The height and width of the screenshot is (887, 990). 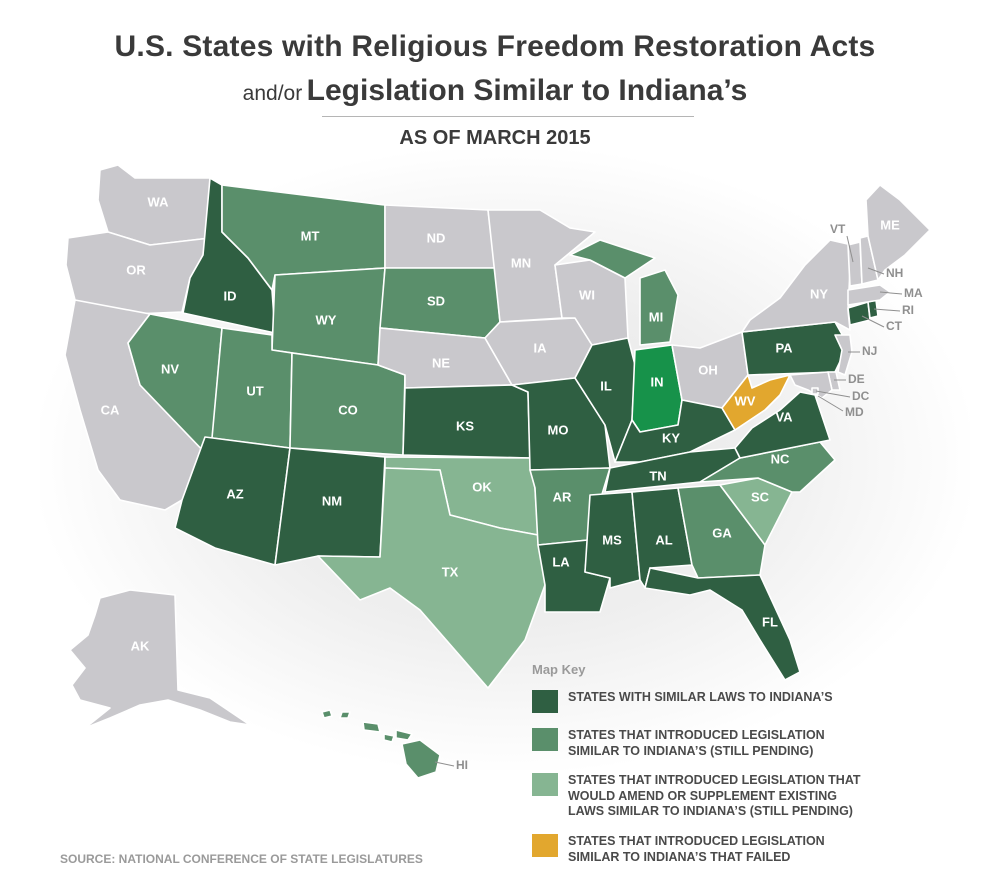 I want to click on state-label-md: MD, so click(x=854, y=412).